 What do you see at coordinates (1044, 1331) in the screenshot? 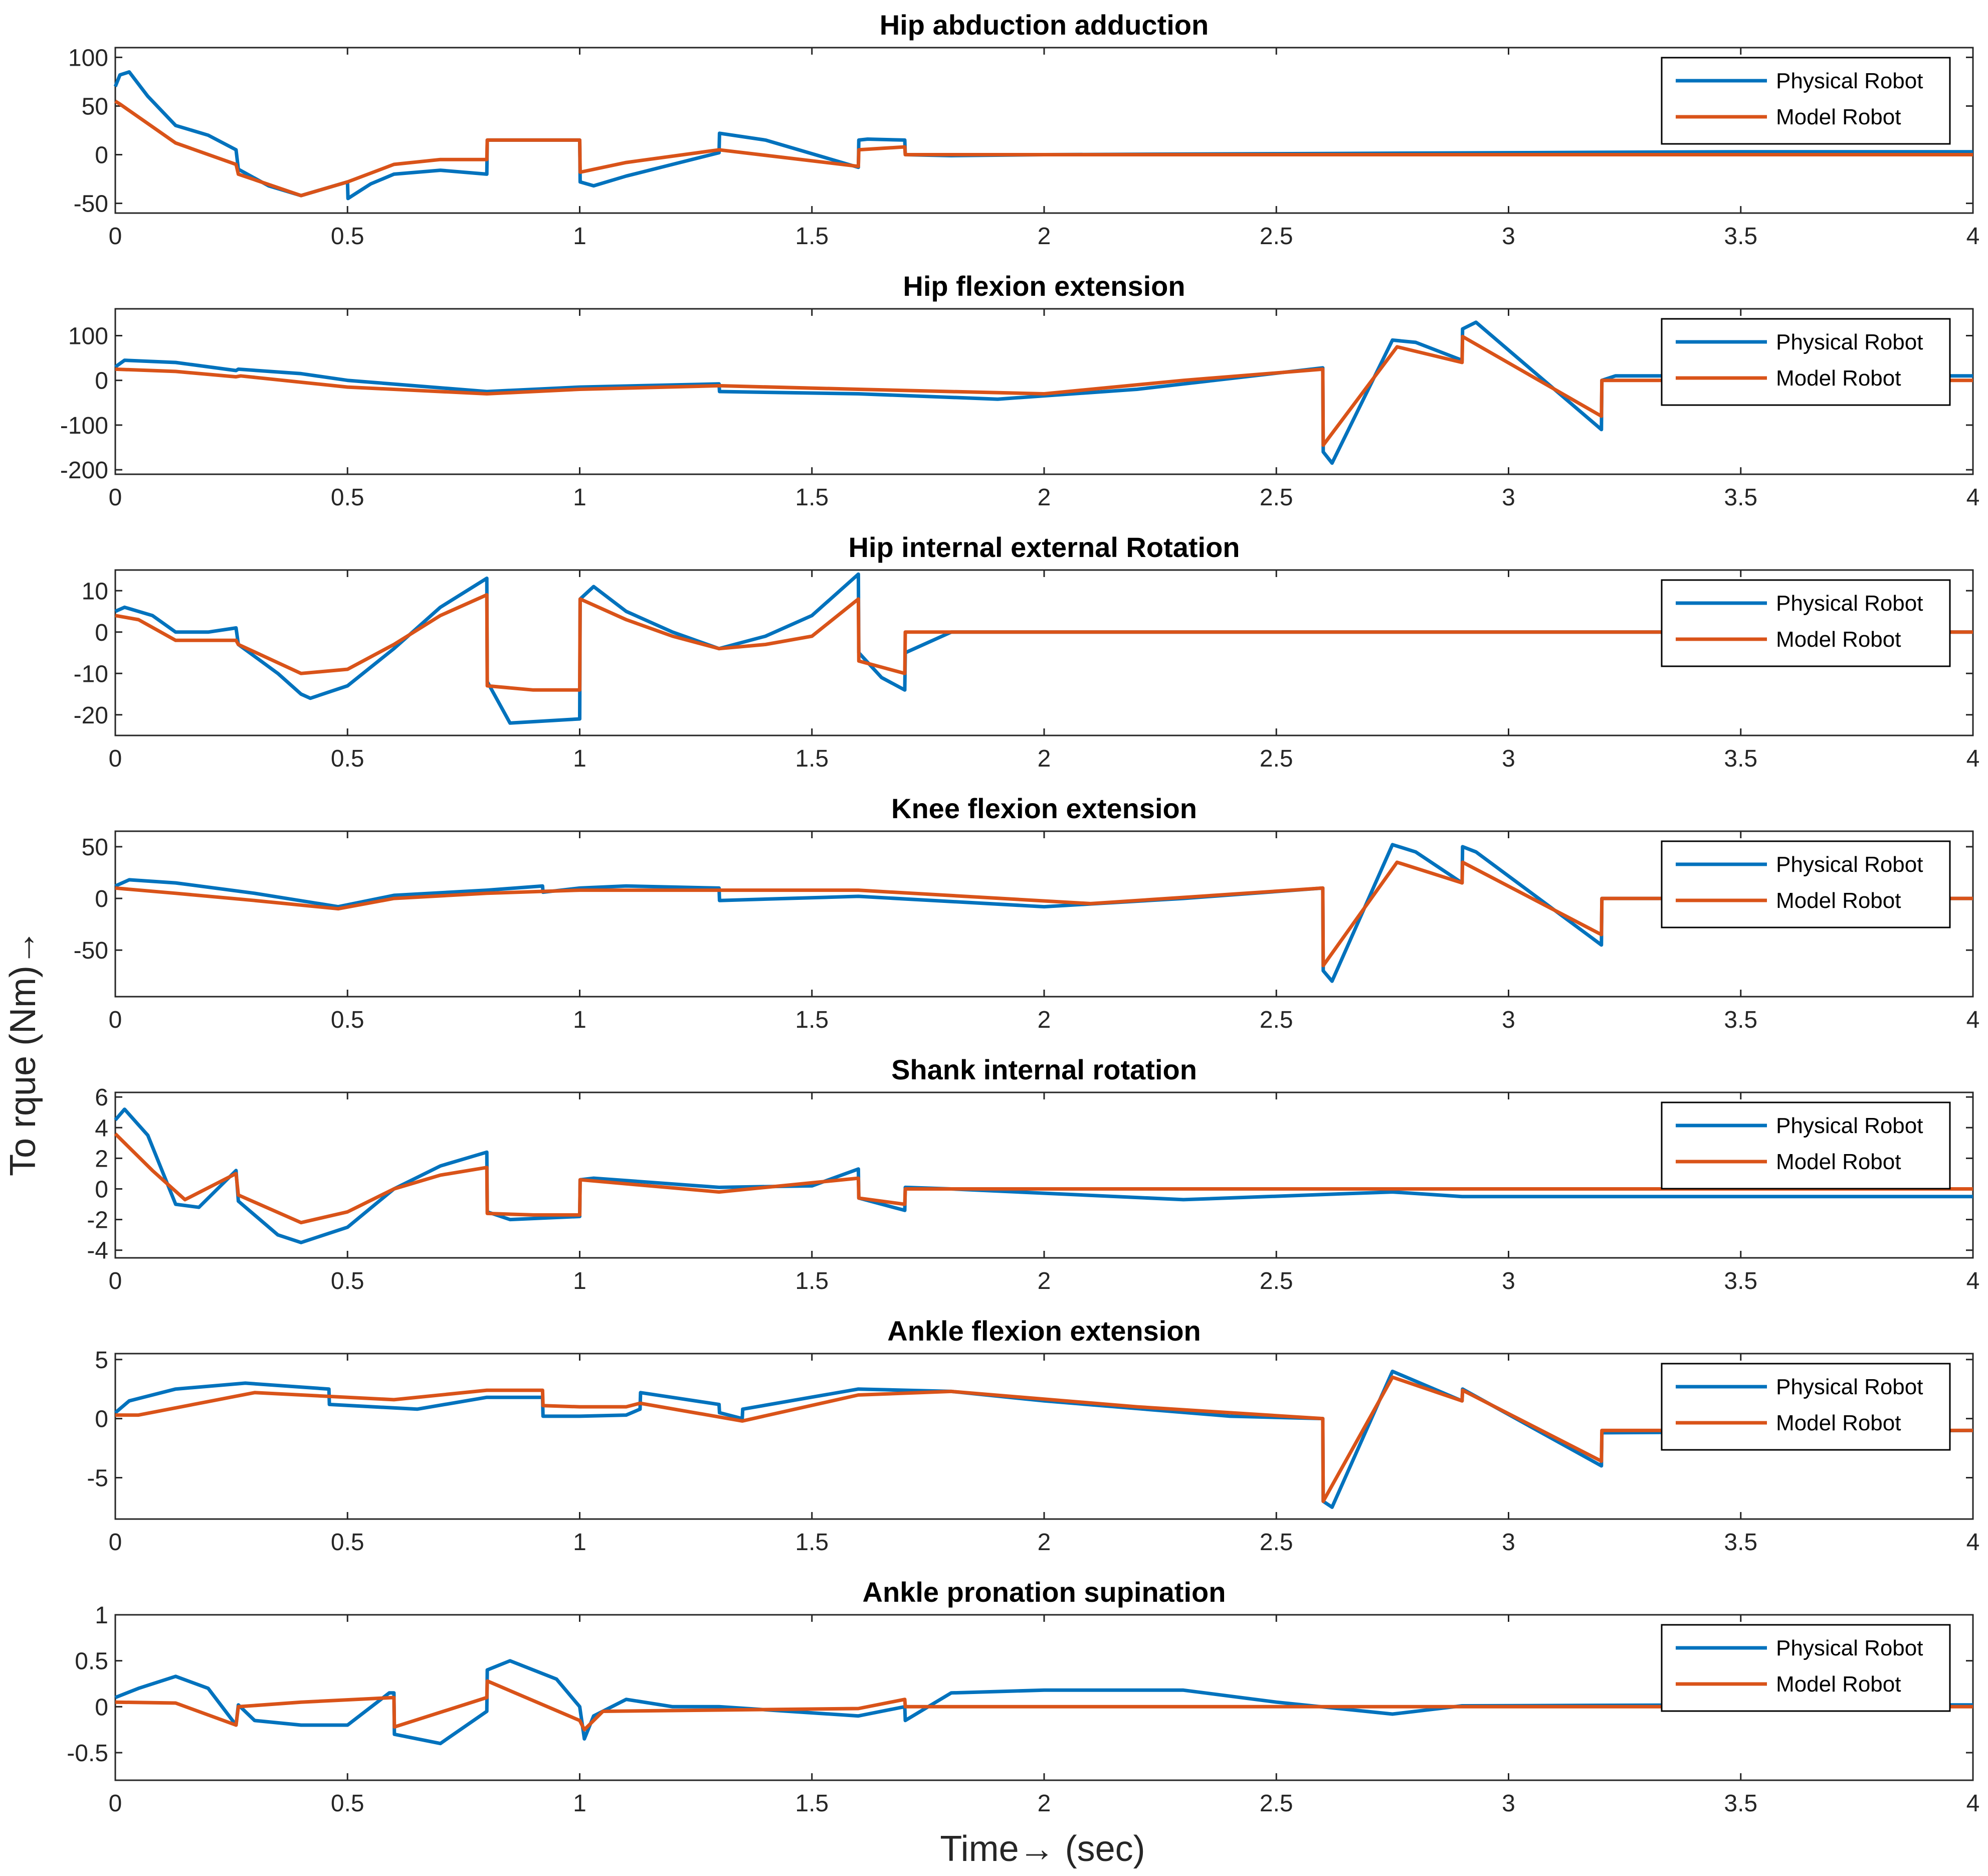
I see `subplot-title: Ankle flexion extension` at bounding box center [1044, 1331].